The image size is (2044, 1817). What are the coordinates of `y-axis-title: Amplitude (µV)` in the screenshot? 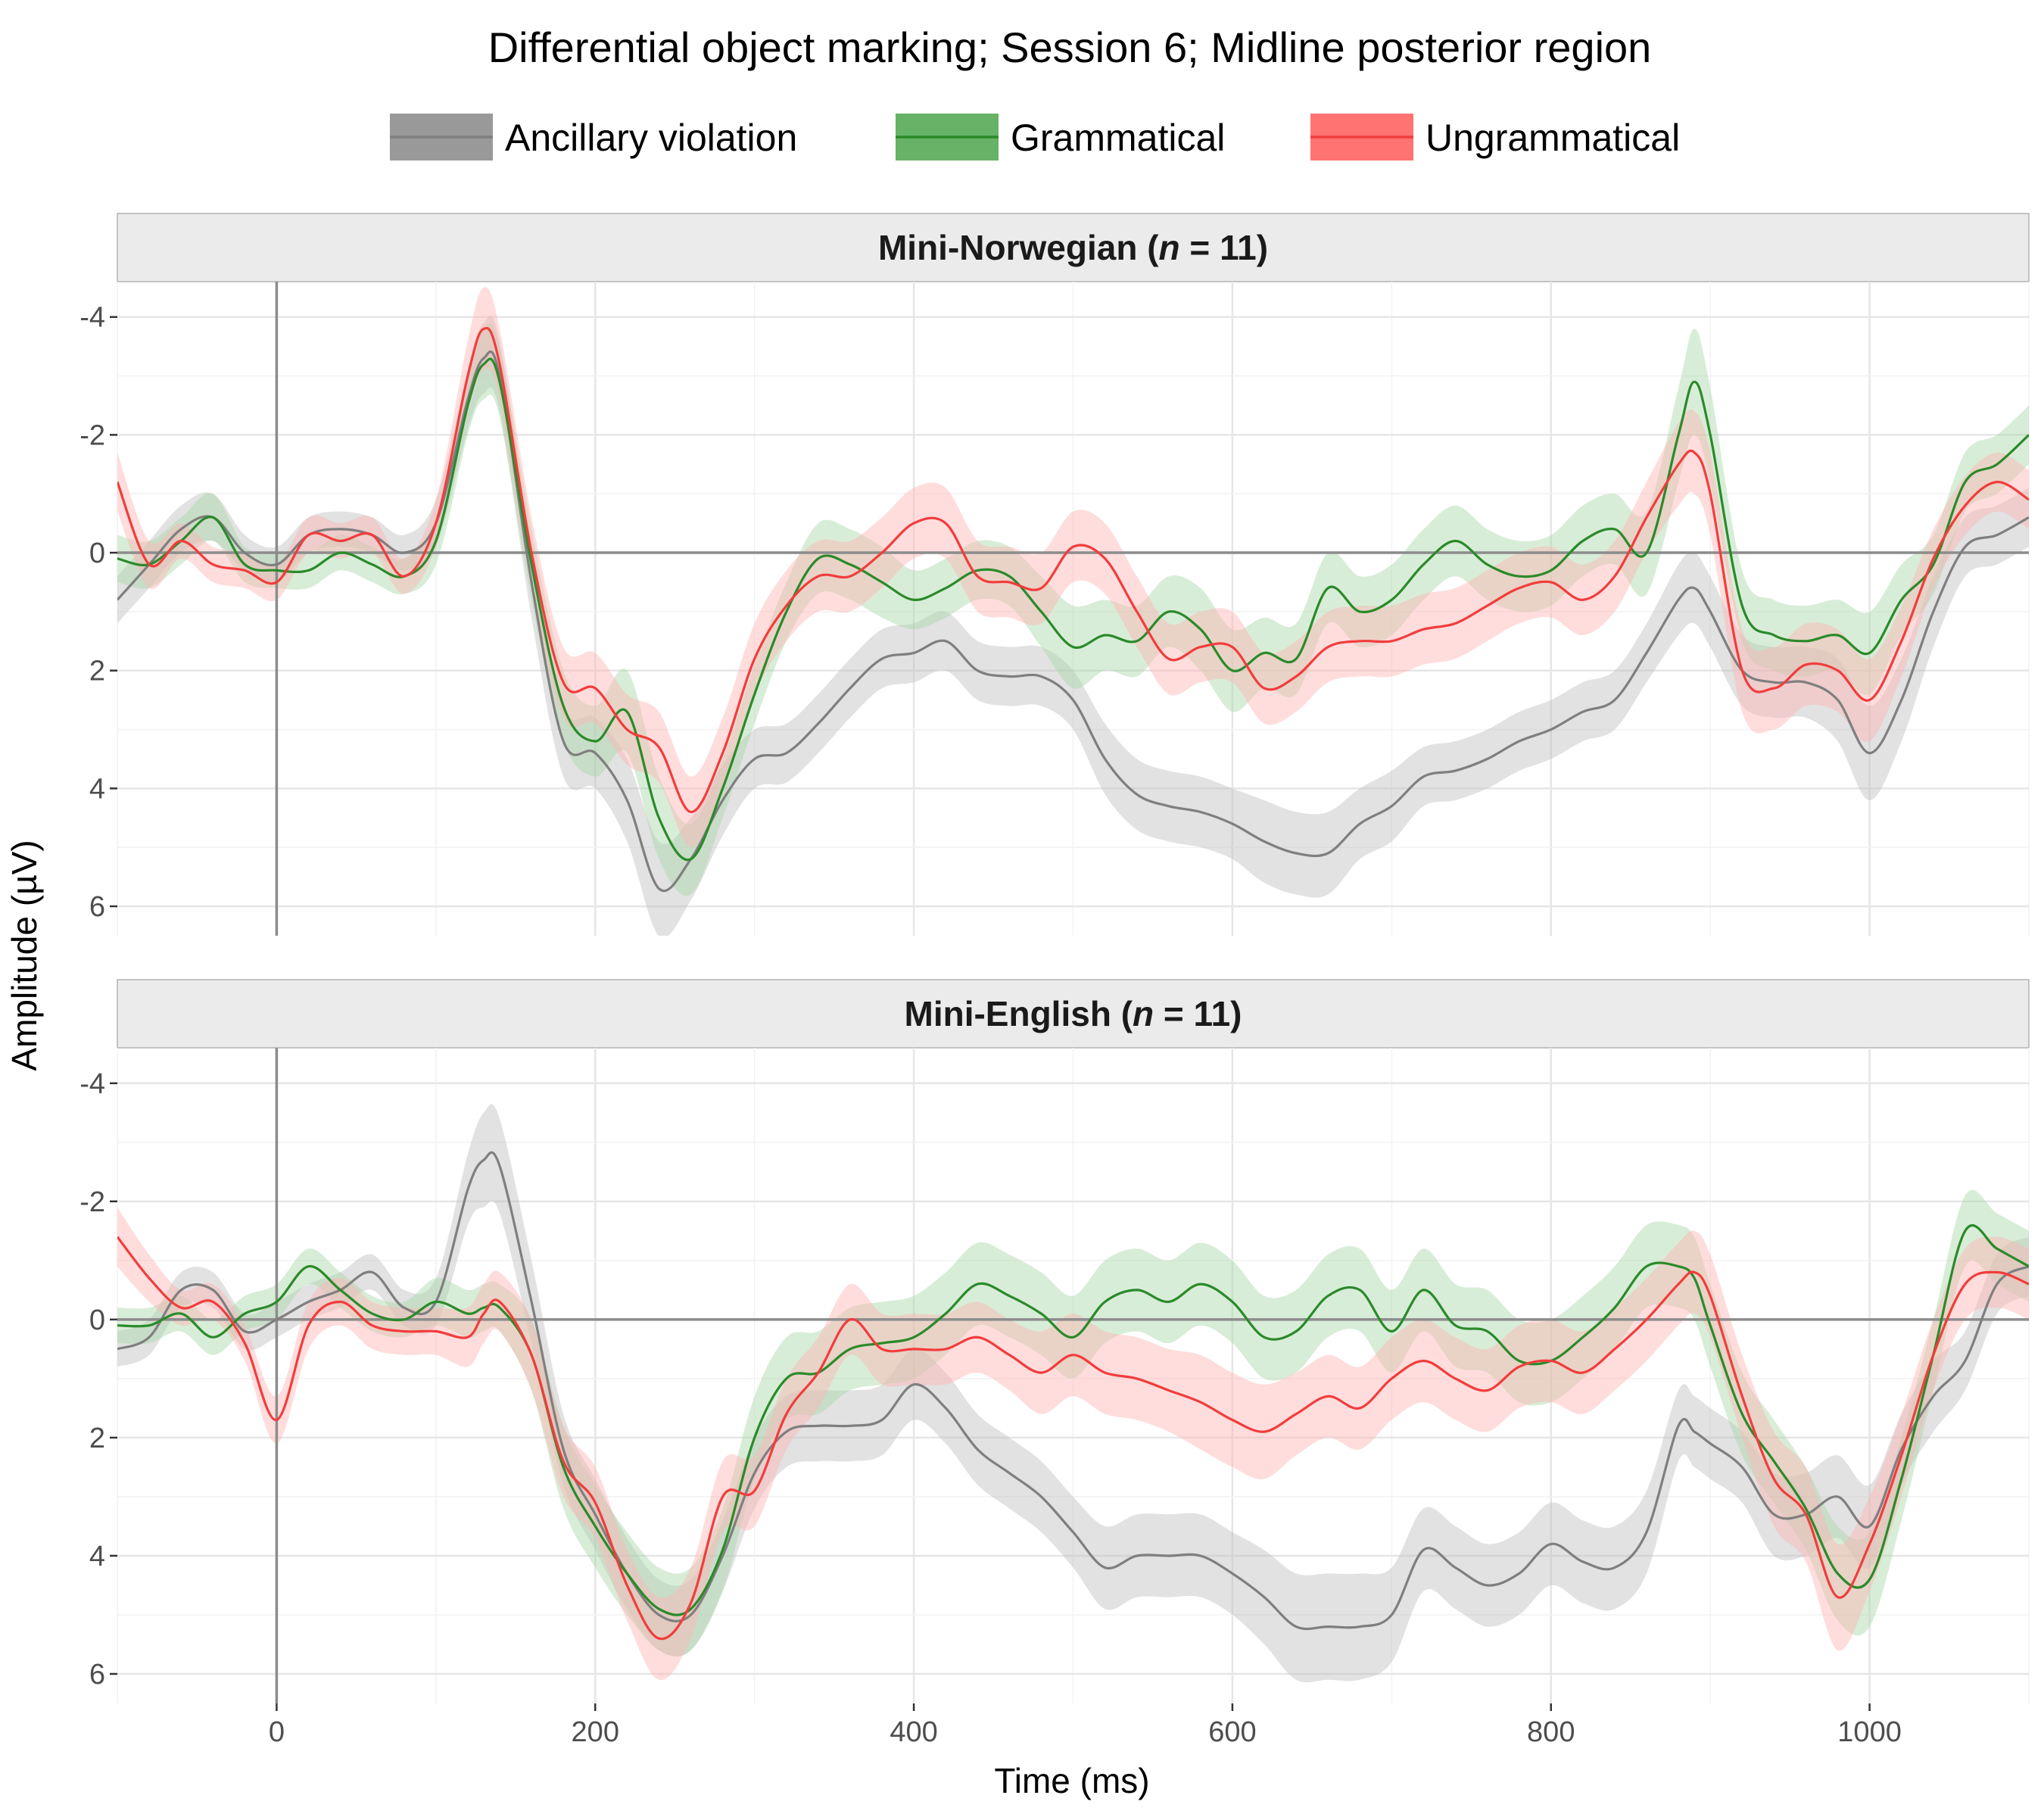 It's located at (24, 955).